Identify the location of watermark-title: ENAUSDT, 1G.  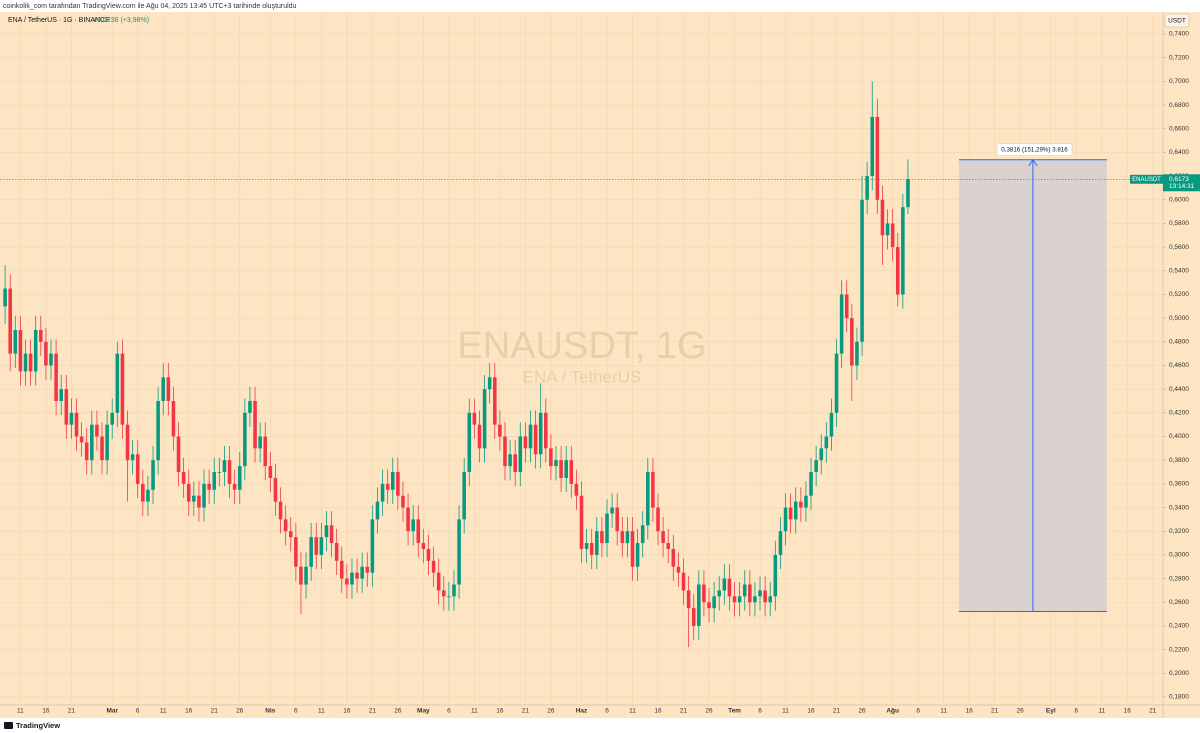
(581, 346).